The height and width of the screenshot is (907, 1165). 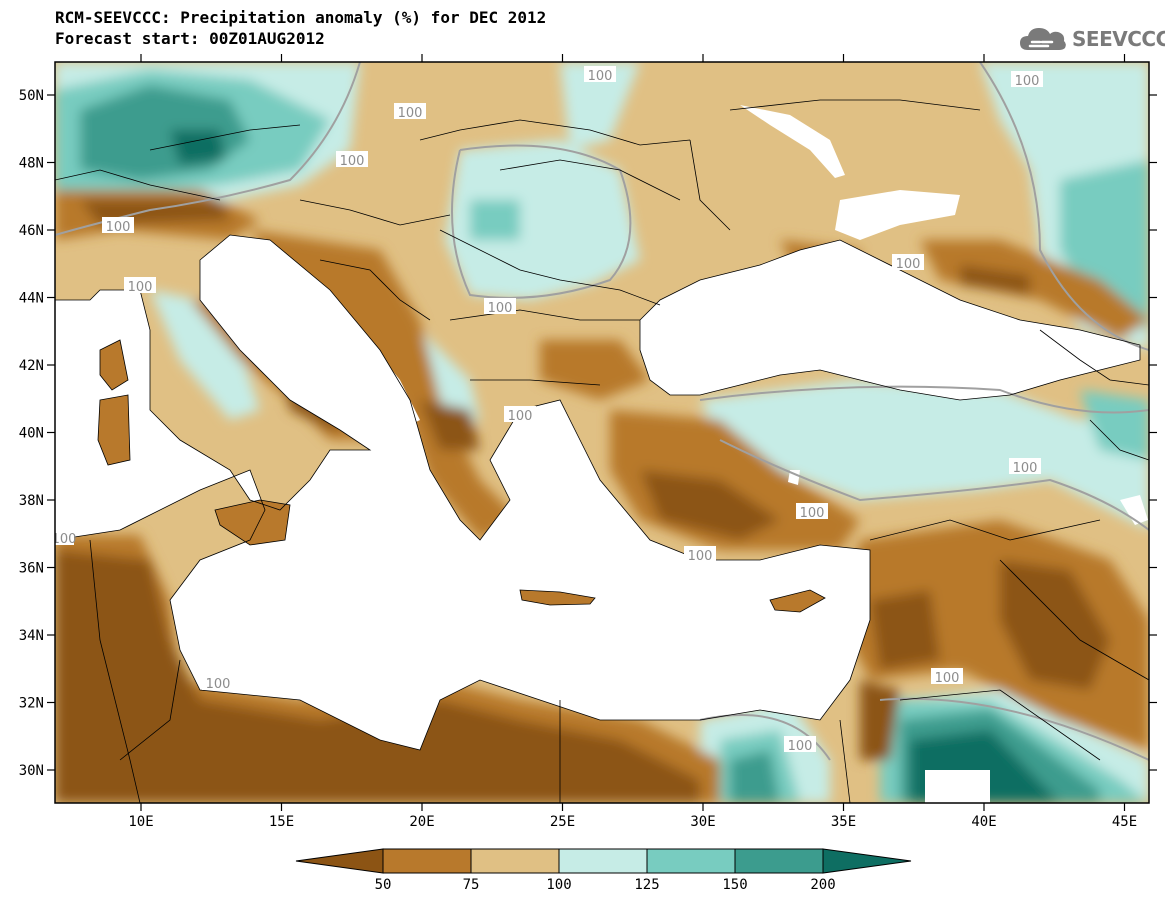 I want to click on lat-label: 34N, so click(x=31, y=636).